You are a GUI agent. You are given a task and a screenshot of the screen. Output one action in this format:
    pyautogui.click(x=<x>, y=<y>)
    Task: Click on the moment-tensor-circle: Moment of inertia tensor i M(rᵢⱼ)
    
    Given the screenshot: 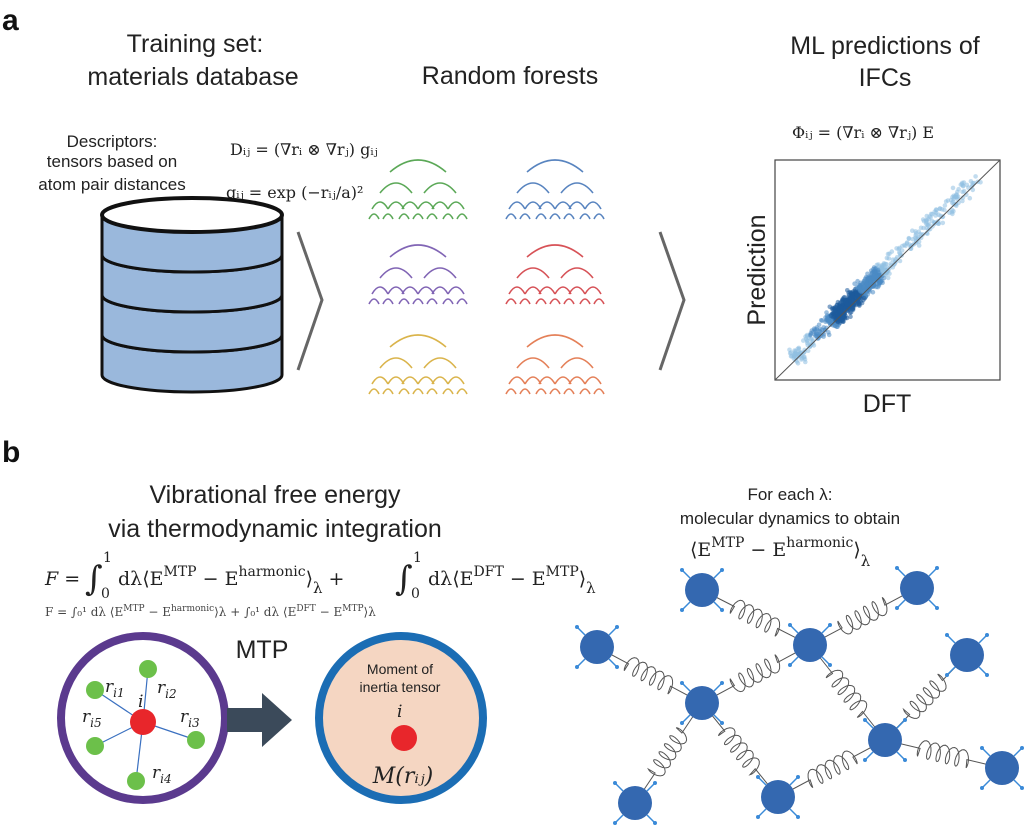 What is the action you would take?
    pyautogui.click(x=401, y=718)
    